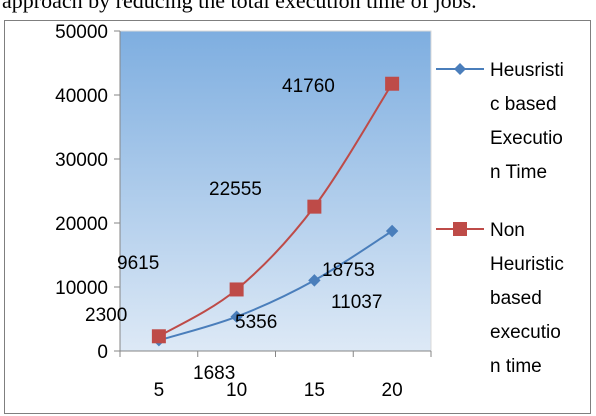 Image resolution: width=596 pixels, height=416 pixels. I want to click on x-tick-label: 20, so click(392, 390).